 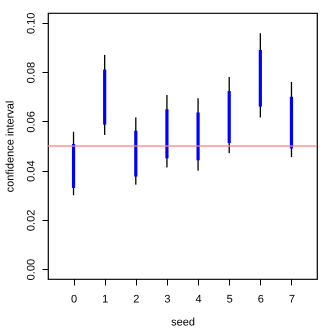 I want to click on x-tick-label: 6, so click(x=261, y=300).